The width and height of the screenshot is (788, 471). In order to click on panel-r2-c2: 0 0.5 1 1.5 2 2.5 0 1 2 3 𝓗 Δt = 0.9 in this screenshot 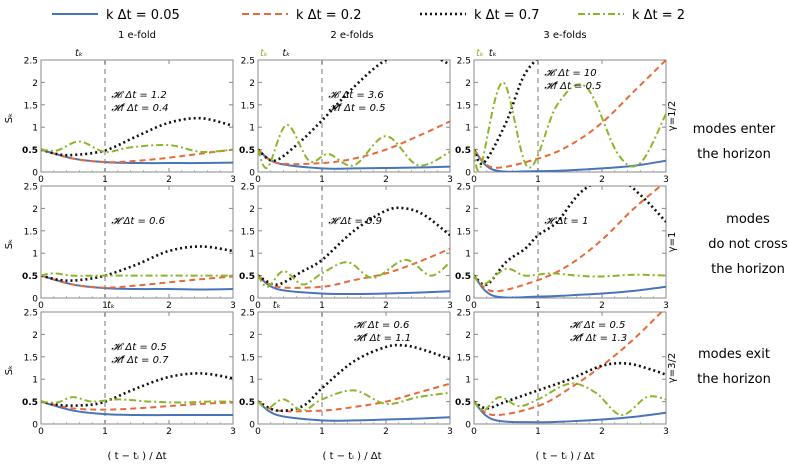, I will do `click(346, 247)`.